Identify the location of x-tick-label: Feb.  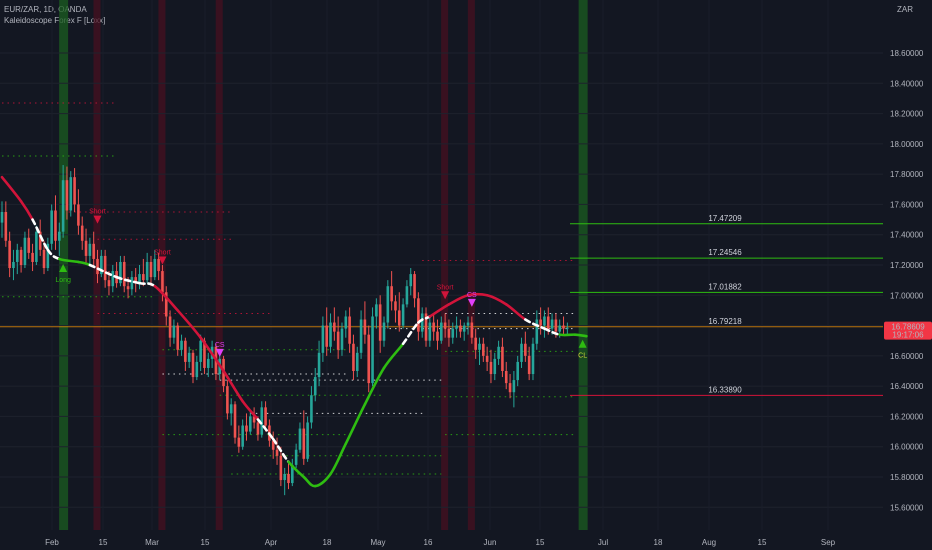
(52, 542).